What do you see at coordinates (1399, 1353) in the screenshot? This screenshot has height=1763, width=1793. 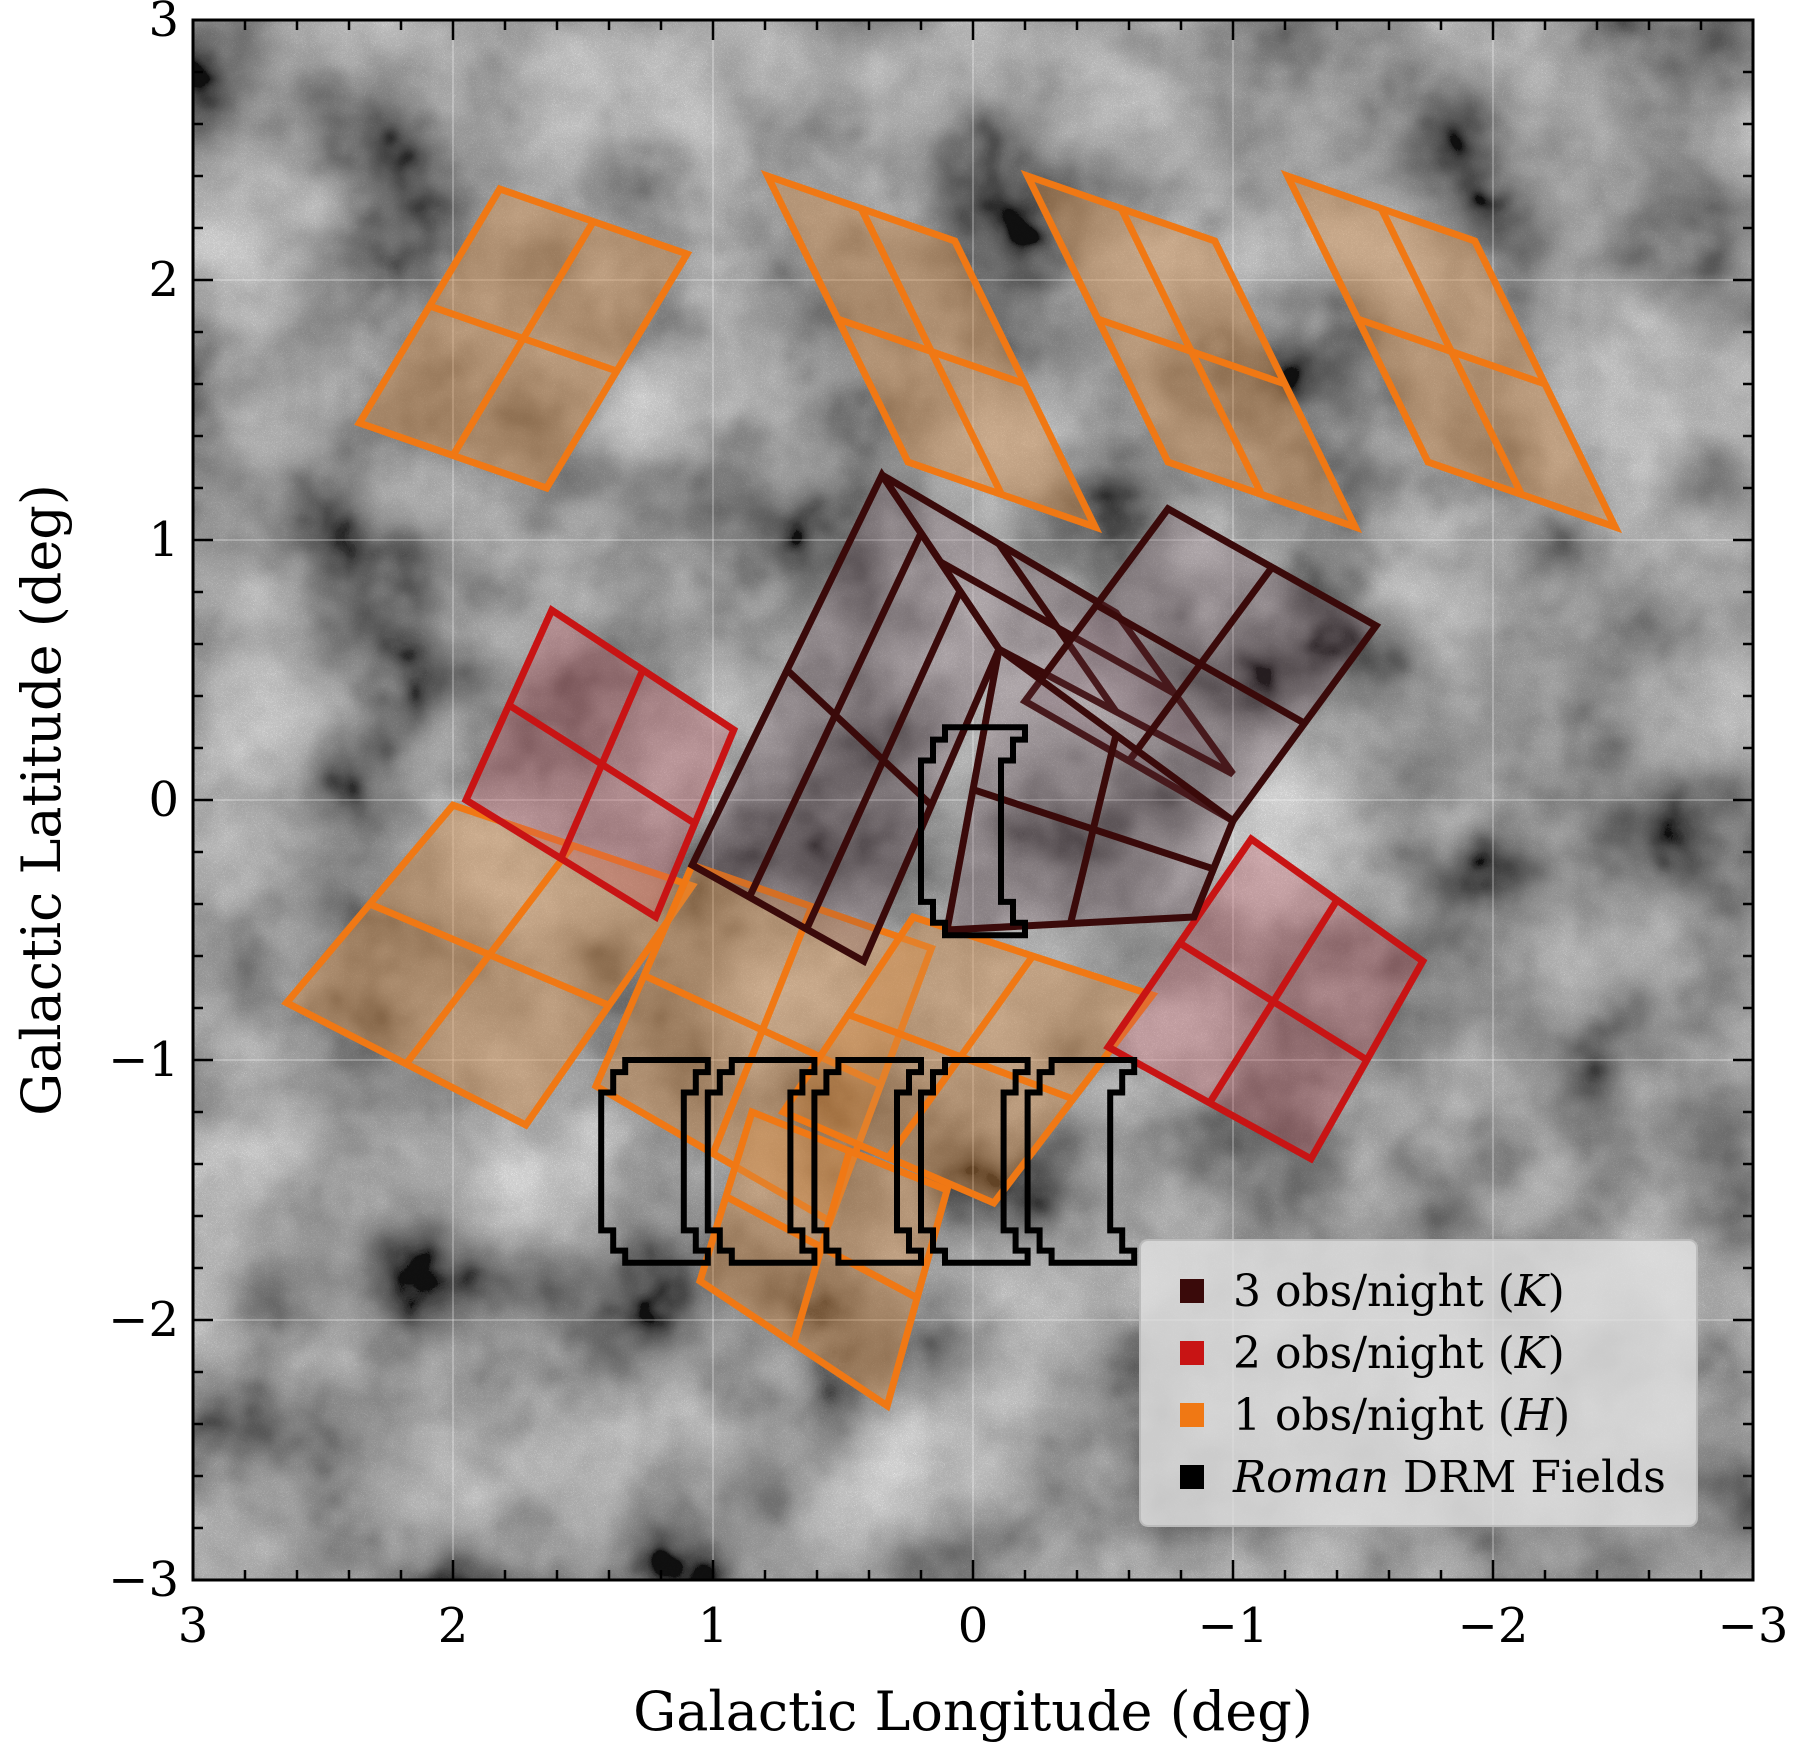 I see `legend-label-2obs: 2 obs/night (K)` at bounding box center [1399, 1353].